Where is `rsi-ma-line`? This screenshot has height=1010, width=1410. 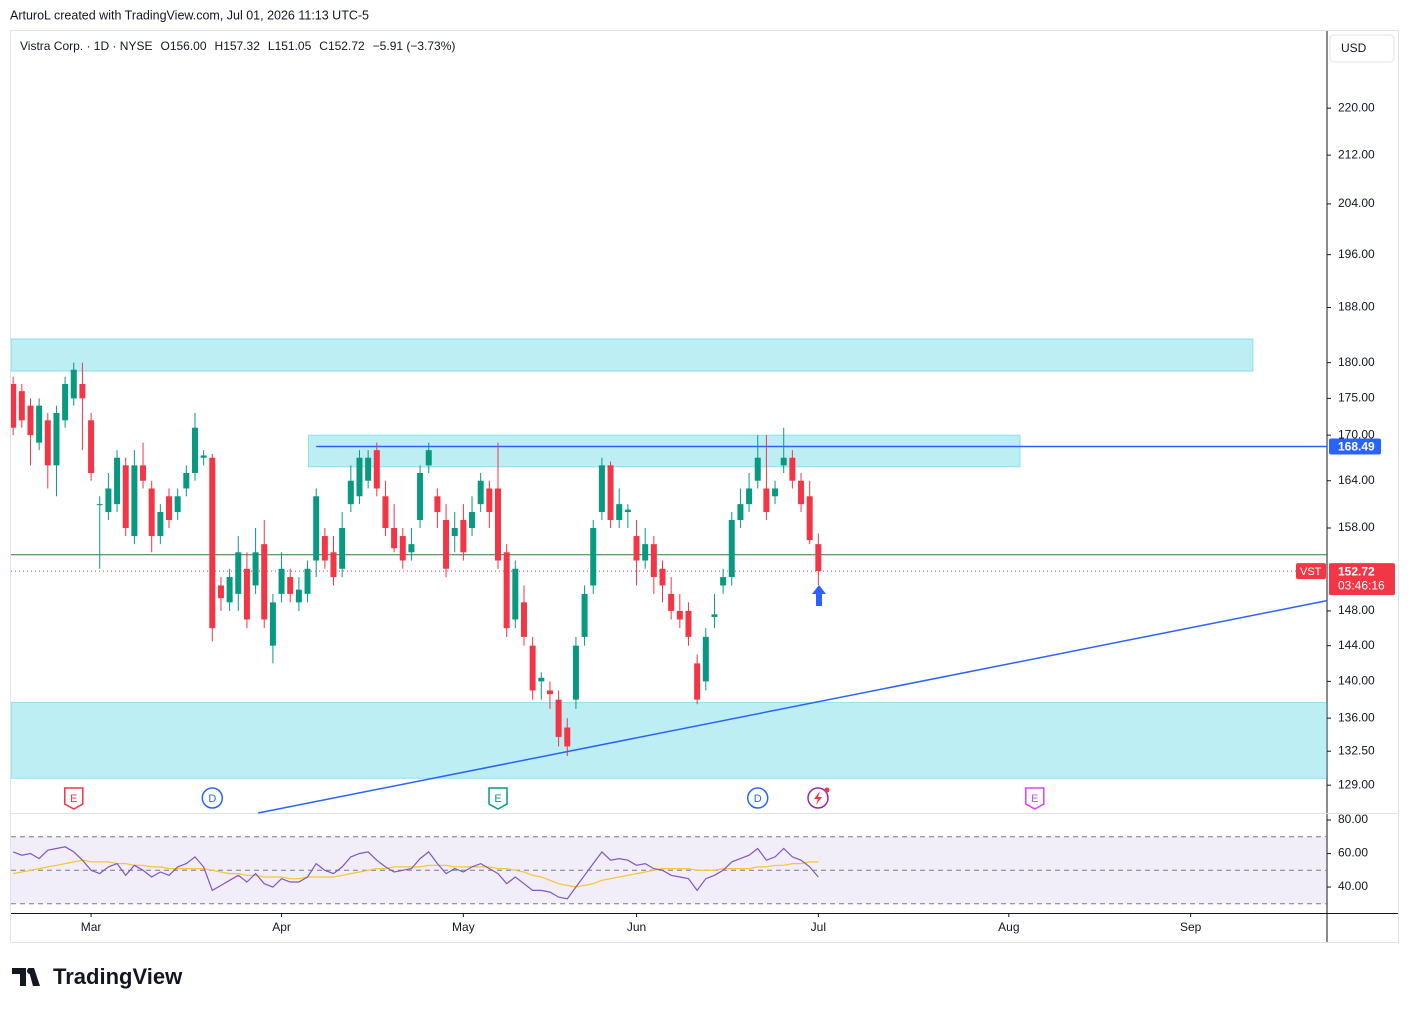
rsi-ma-line is located at coordinates (416, 873).